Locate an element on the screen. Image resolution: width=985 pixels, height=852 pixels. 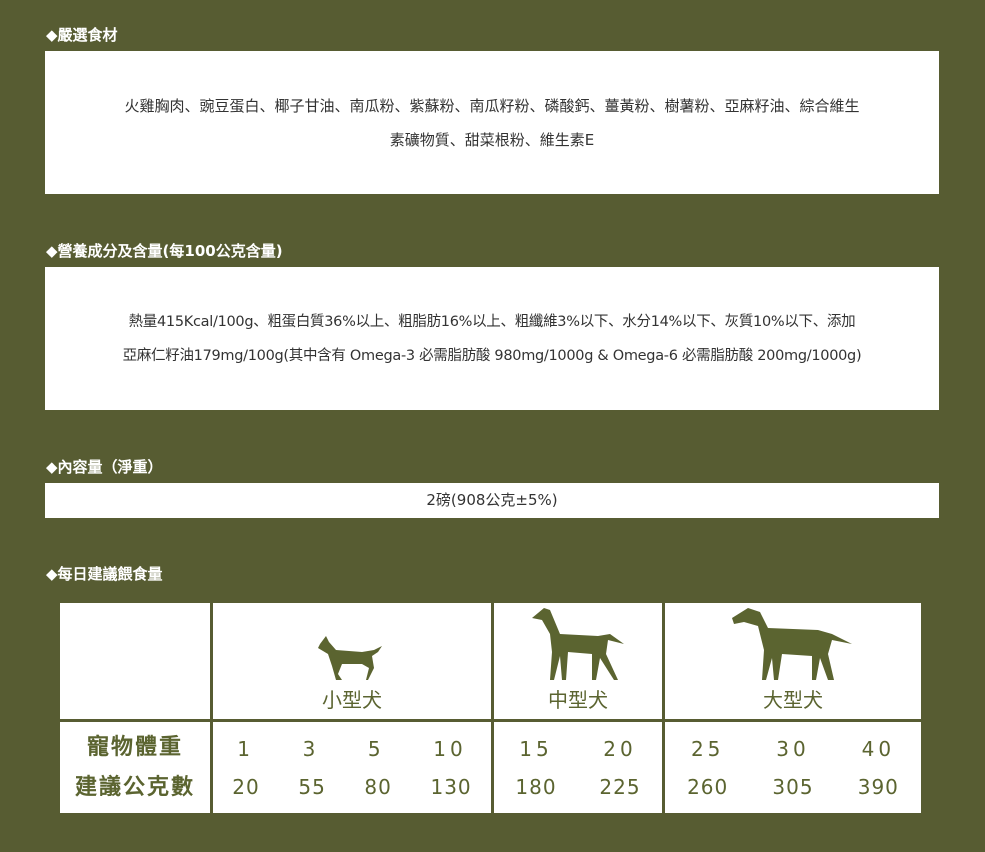
grams-value: 55 is located at coordinates (312, 786).